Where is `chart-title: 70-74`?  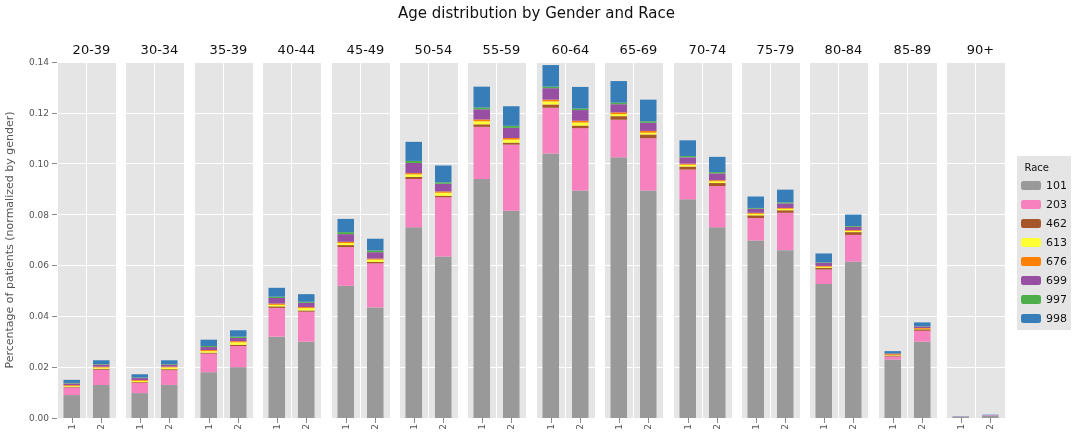 chart-title: 70-74 is located at coordinates (707, 49).